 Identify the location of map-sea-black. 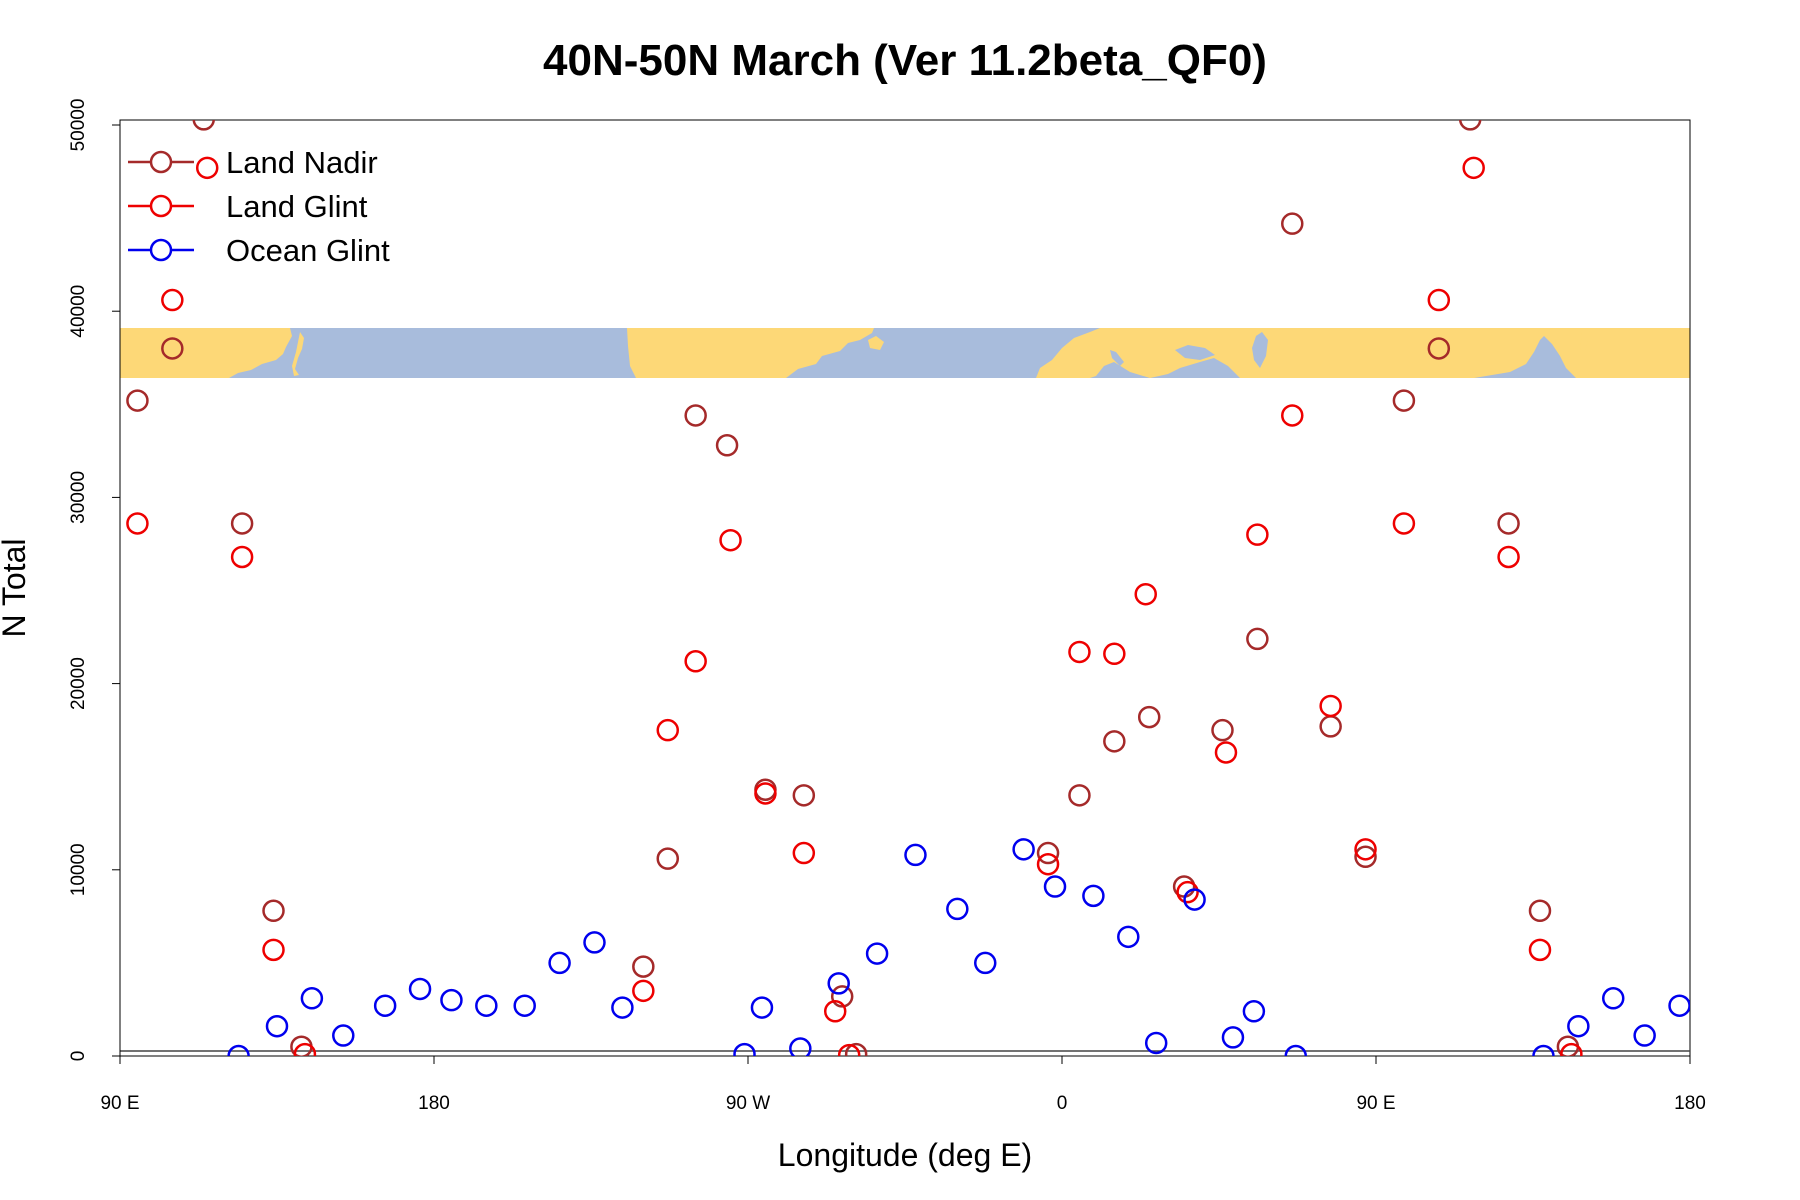
(1195, 352).